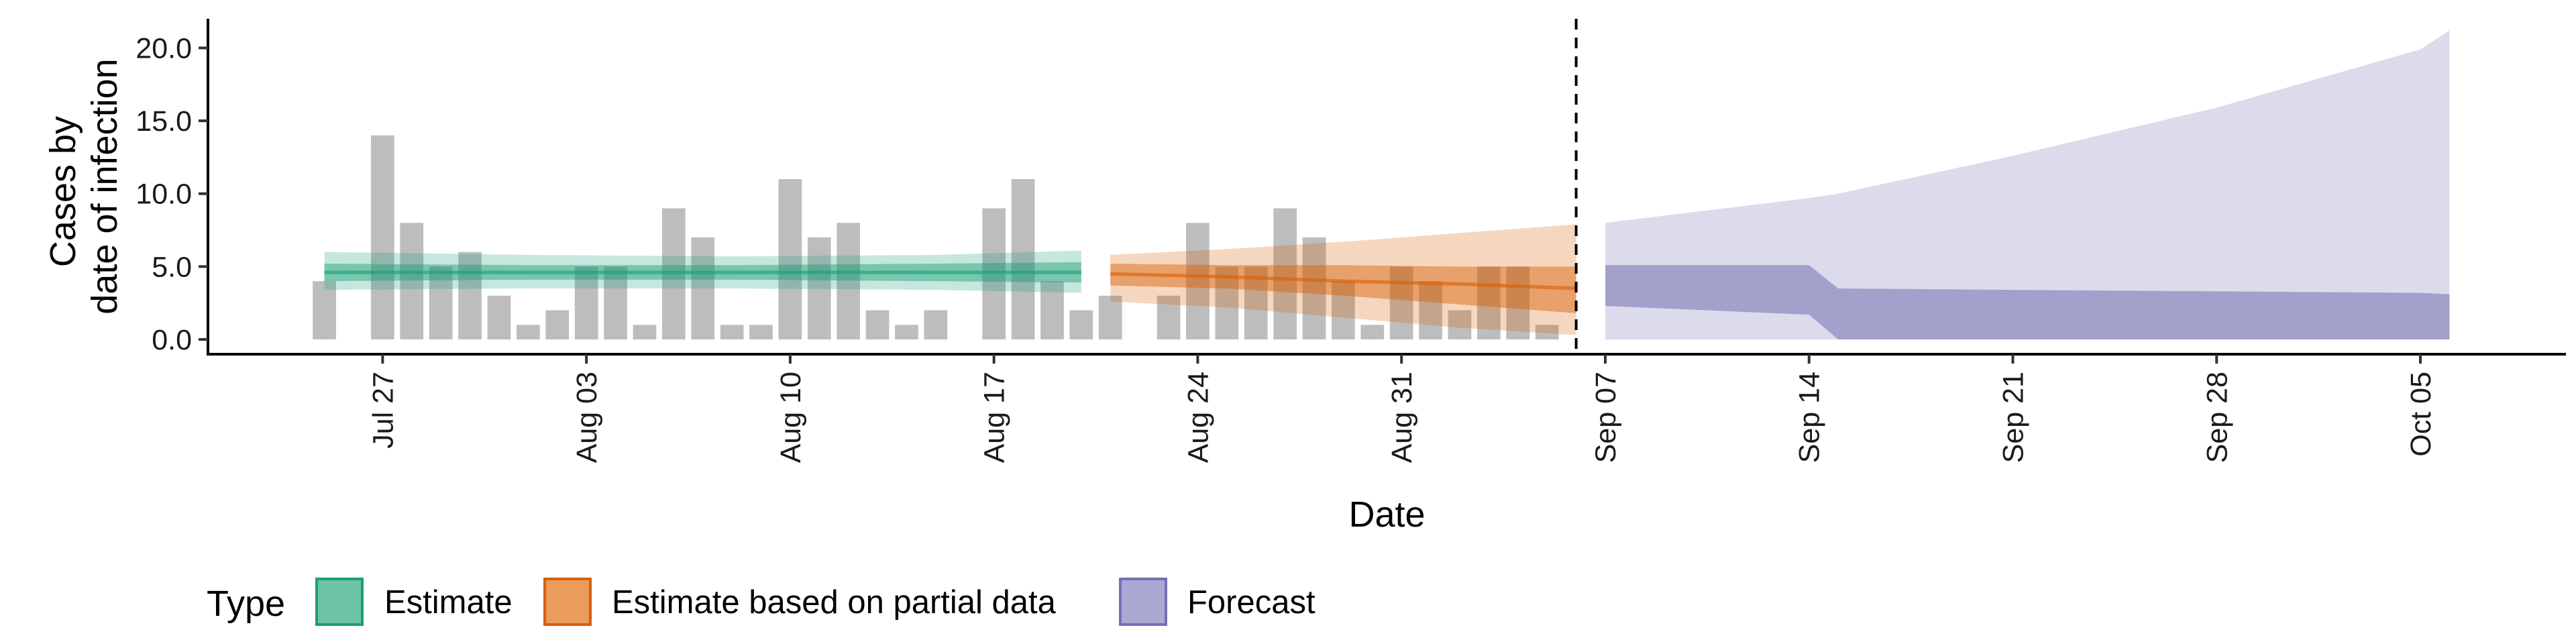 The width and height of the screenshot is (2576, 644). What do you see at coordinates (1198, 417) in the screenshot?
I see `x-tick-label-4: Aug 24` at bounding box center [1198, 417].